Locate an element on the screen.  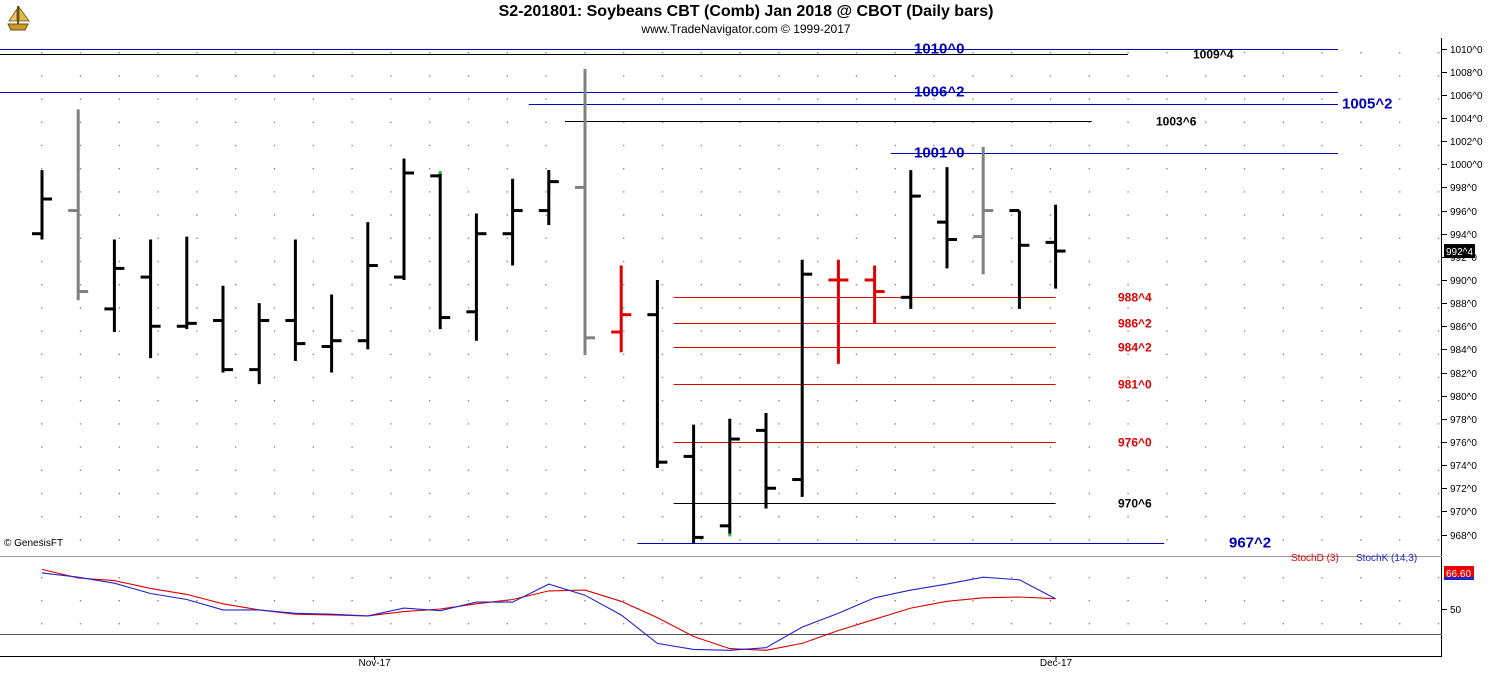
price-axis-label: 1006^0 is located at coordinates (1466, 96).